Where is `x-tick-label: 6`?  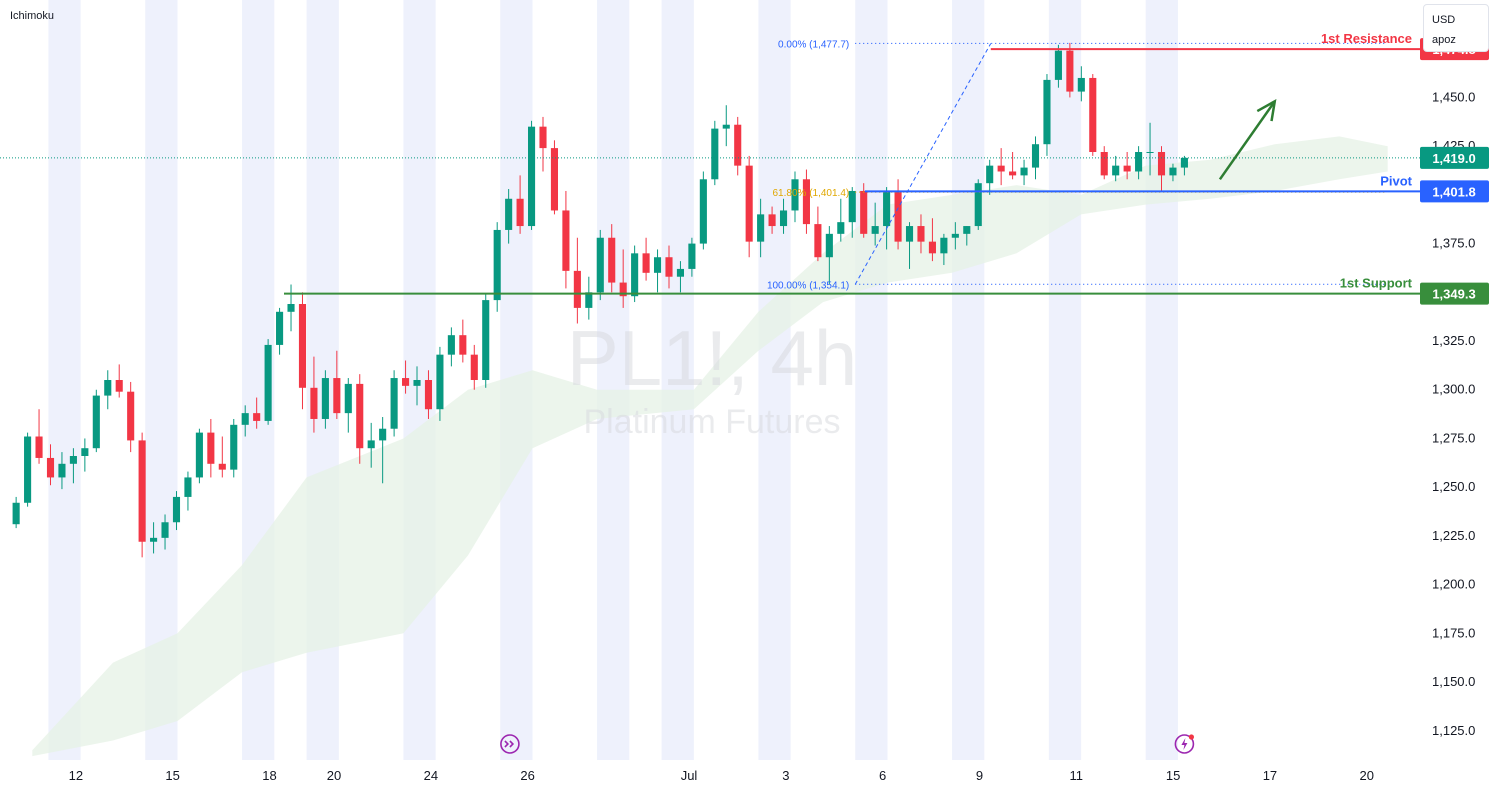
x-tick-label: 6 is located at coordinates (882, 775).